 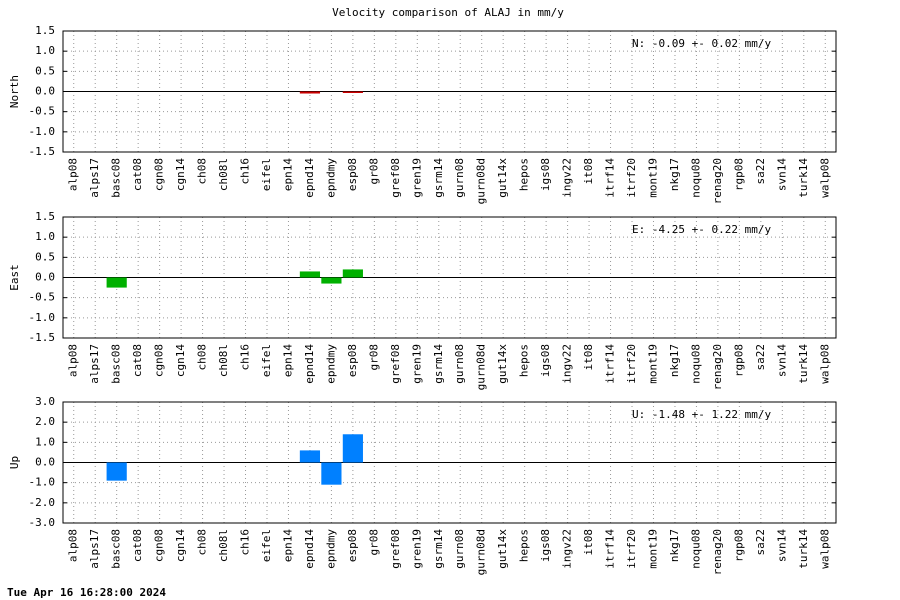 What do you see at coordinates (116, 364) in the screenshot?
I see `x-tick-label: basc08` at bounding box center [116, 364].